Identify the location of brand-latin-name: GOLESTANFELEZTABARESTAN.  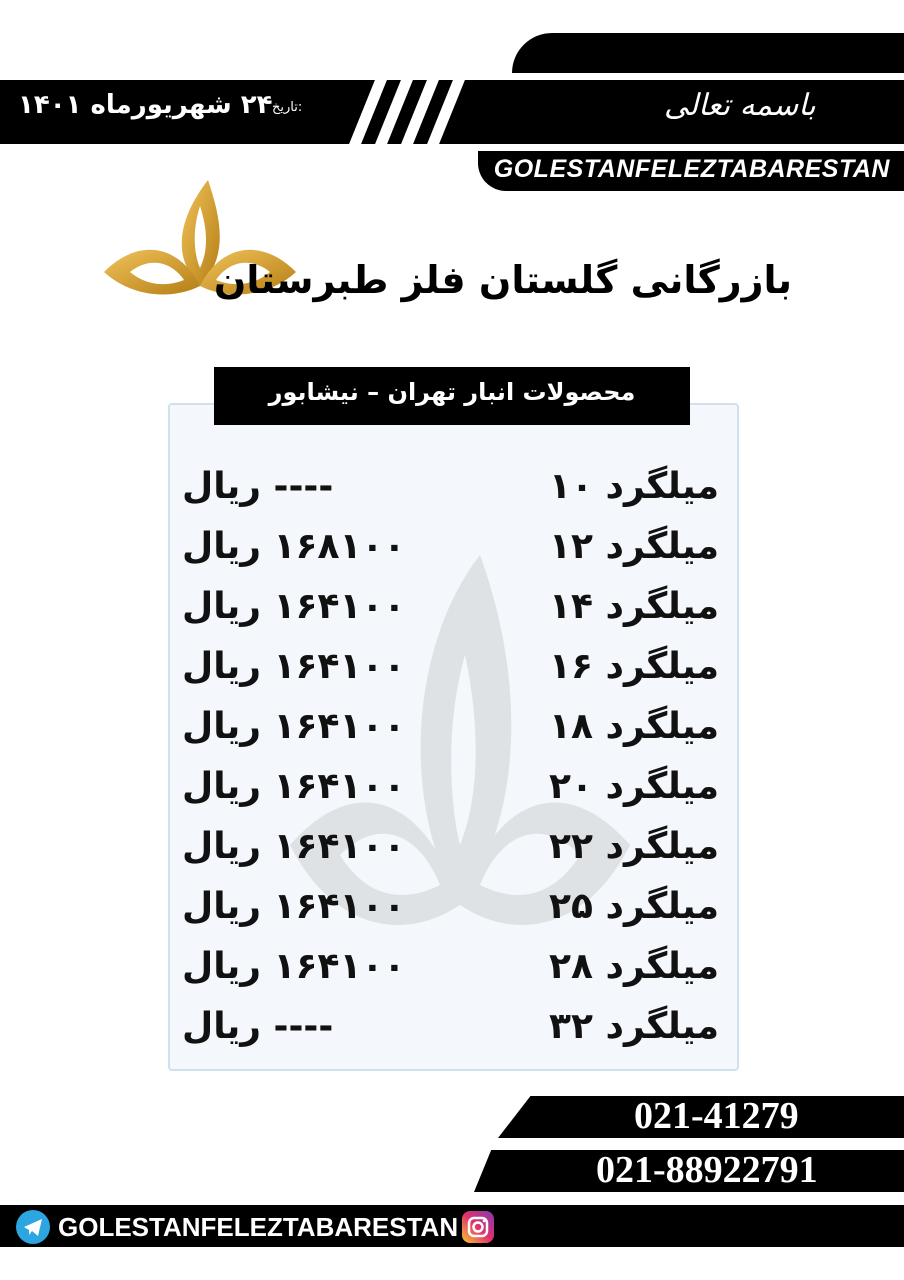
(691, 169).